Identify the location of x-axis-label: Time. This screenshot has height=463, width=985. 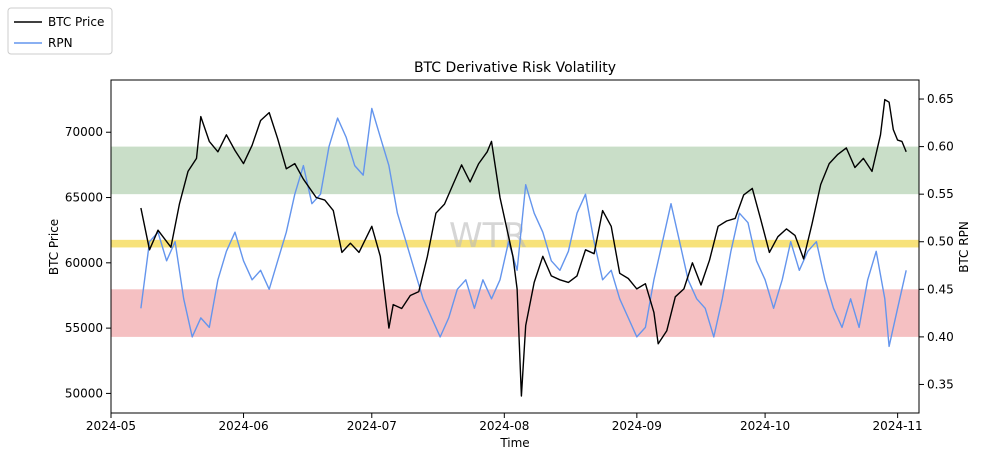
(514, 443).